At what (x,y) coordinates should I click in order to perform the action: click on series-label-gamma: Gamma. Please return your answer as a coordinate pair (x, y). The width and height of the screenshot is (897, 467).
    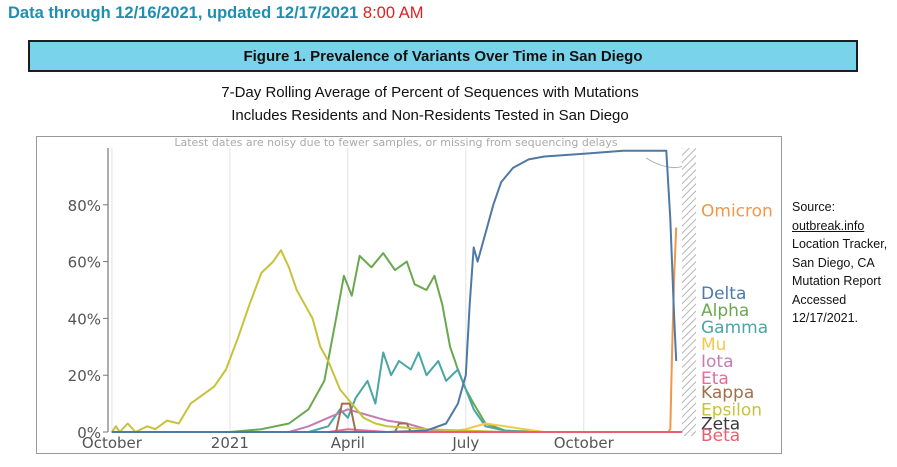
    Looking at the image, I should click on (734, 328).